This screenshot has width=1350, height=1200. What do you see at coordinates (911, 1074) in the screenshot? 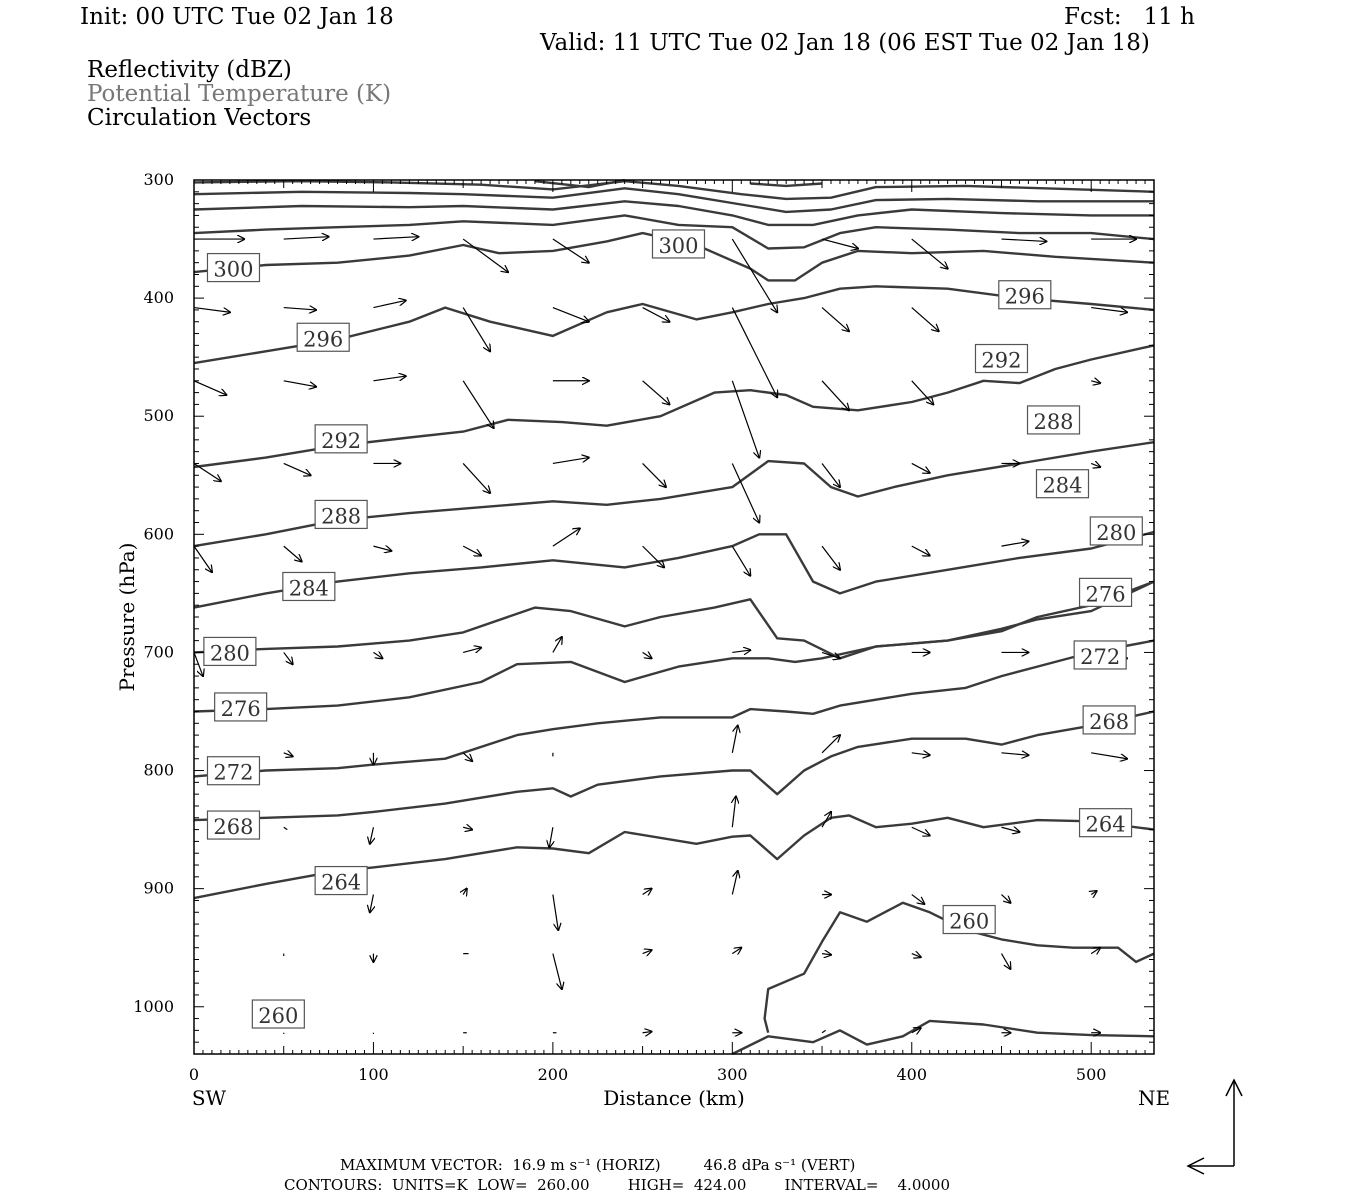
I see `x-tick-label: 400` at bounding box center [911, 1074].